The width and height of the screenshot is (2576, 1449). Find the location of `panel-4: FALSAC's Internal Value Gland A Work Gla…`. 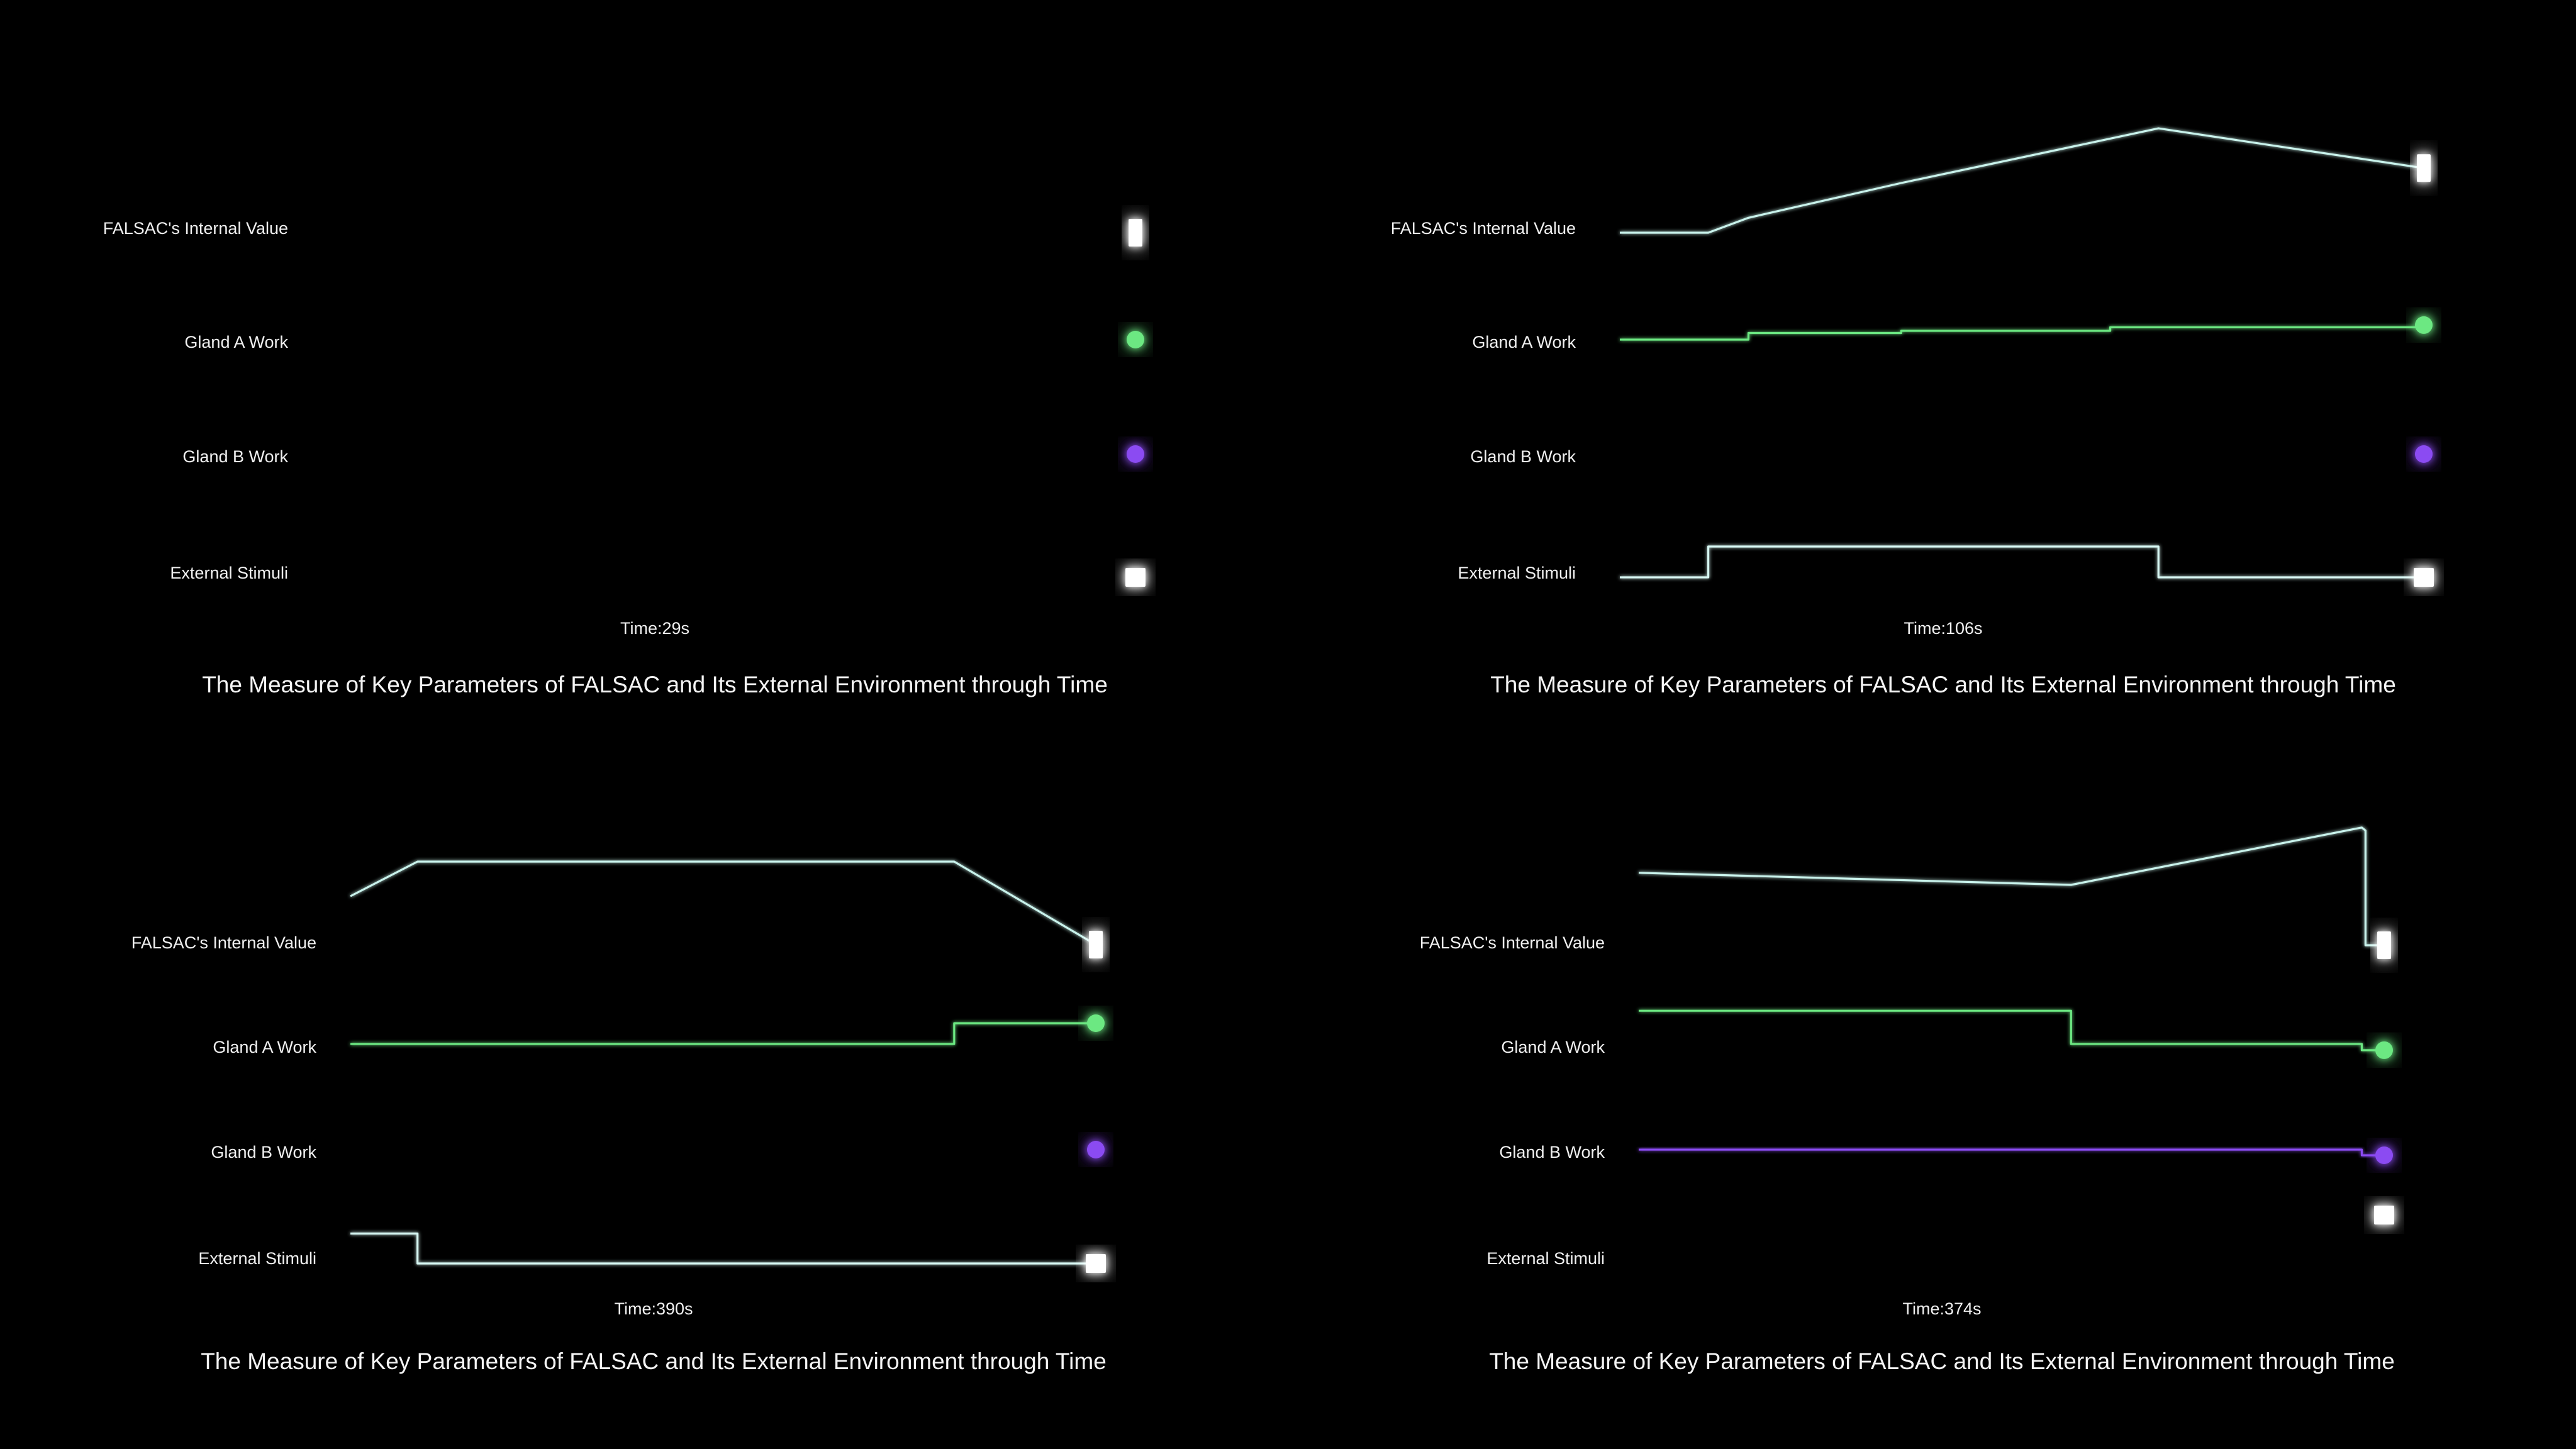

panel-4: FALSAC's Internal Value Gland A Work Gla… is located at coordinates (1907, 1100).